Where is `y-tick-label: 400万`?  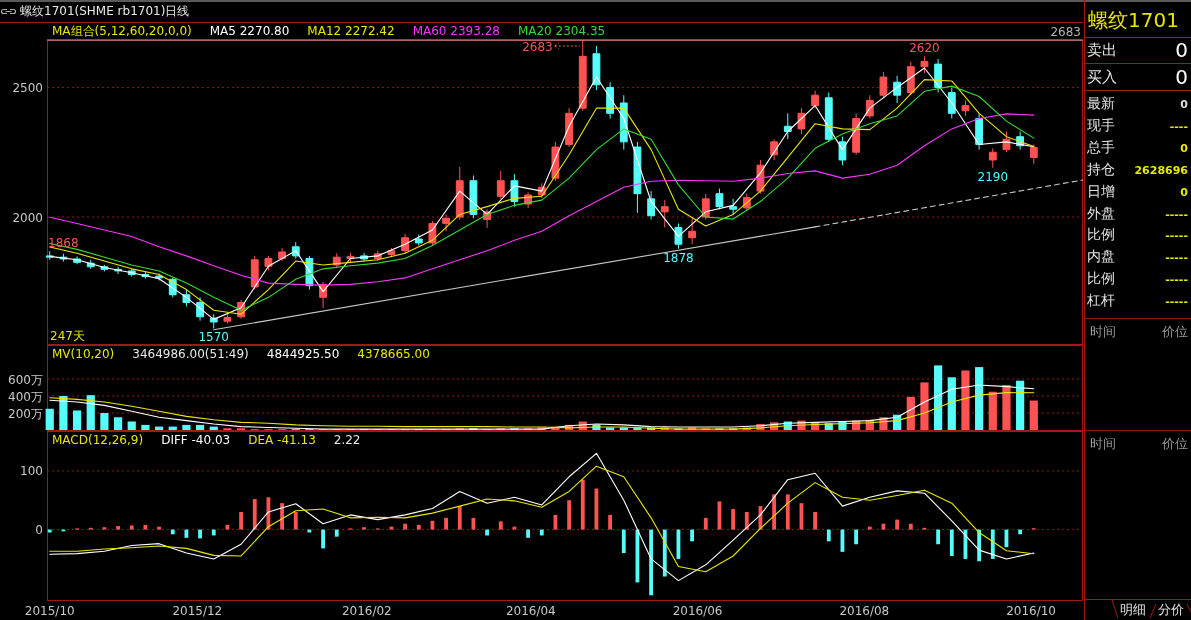 y-tick-label: 400万 is located at coordinates (25, 396).